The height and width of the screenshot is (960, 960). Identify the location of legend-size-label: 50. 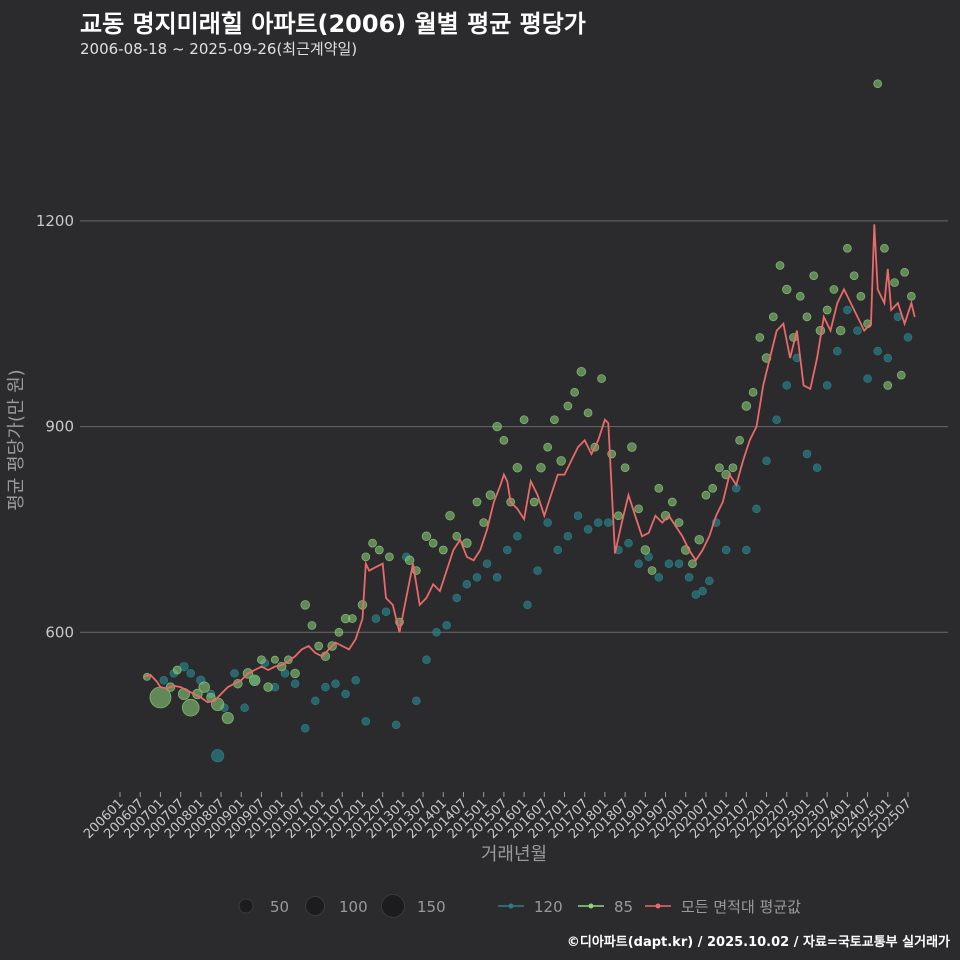
(279, 907).